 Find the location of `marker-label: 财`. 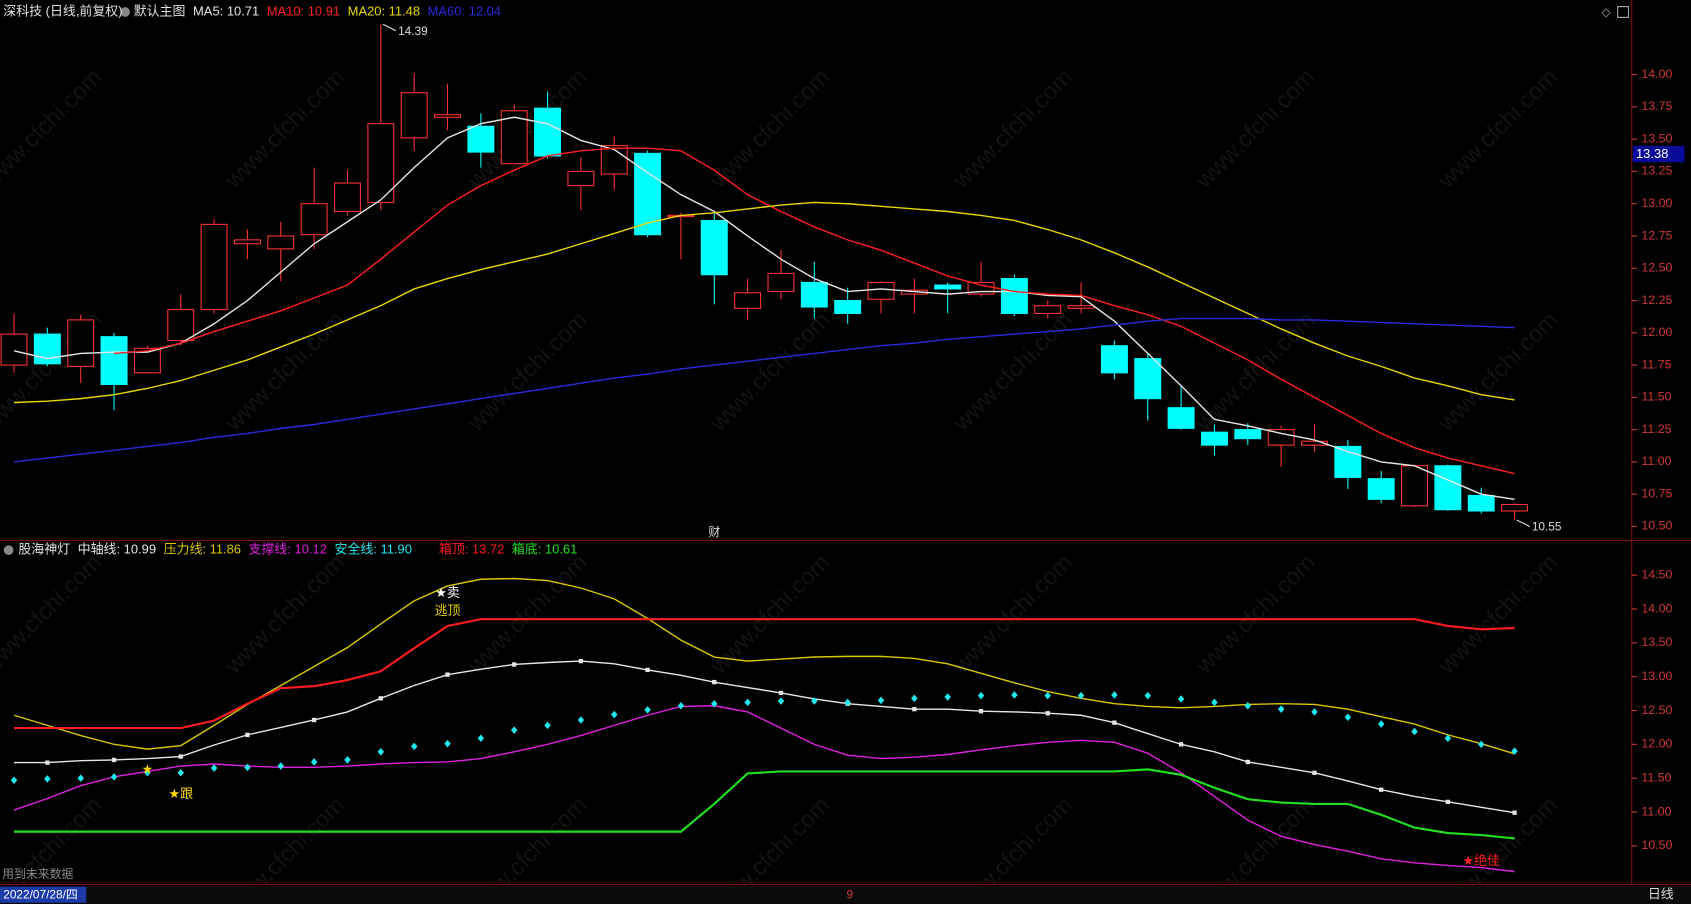

marker-label: 财 is located at coordinates (714, 532).